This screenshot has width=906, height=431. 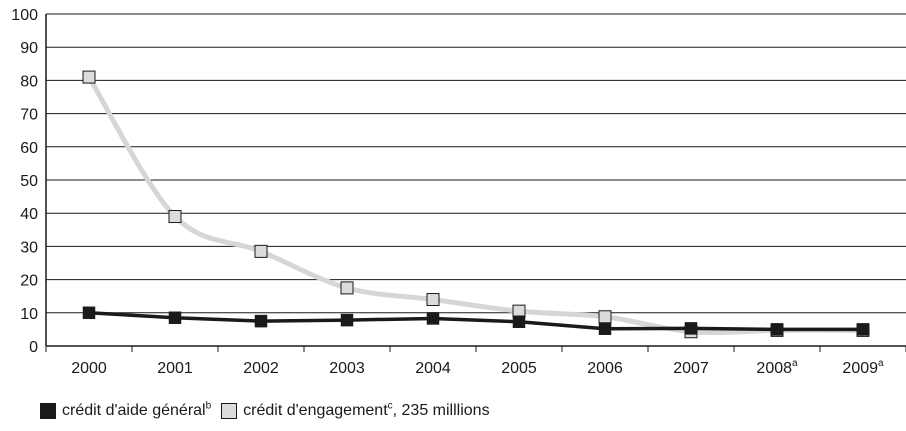 I want to click on series-point-credit-engagement-2003, so click(x=347, y=288).